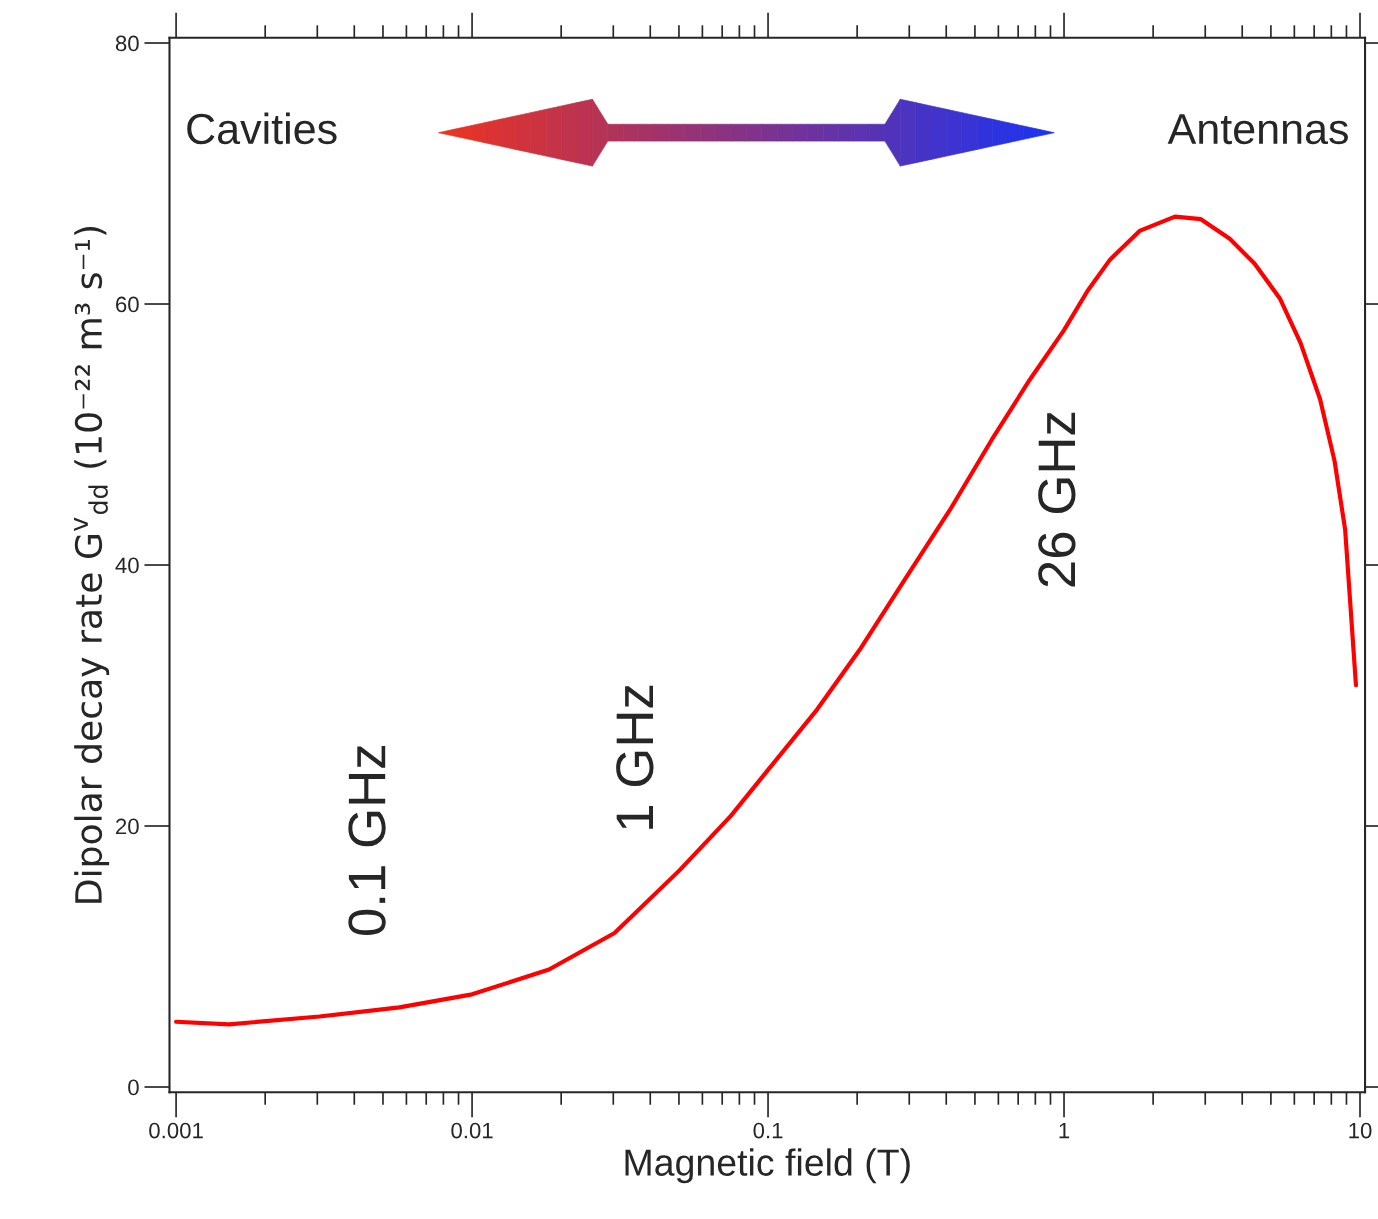  I want to click on y-tick-label: 60, so click(127, 304).